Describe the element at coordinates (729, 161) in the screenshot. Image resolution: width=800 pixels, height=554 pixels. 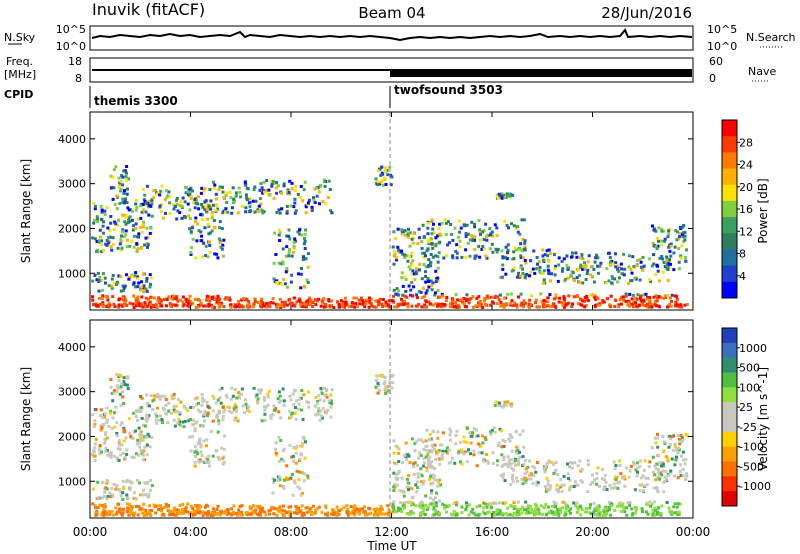
I see `power-colorbar-swatch` at that location.